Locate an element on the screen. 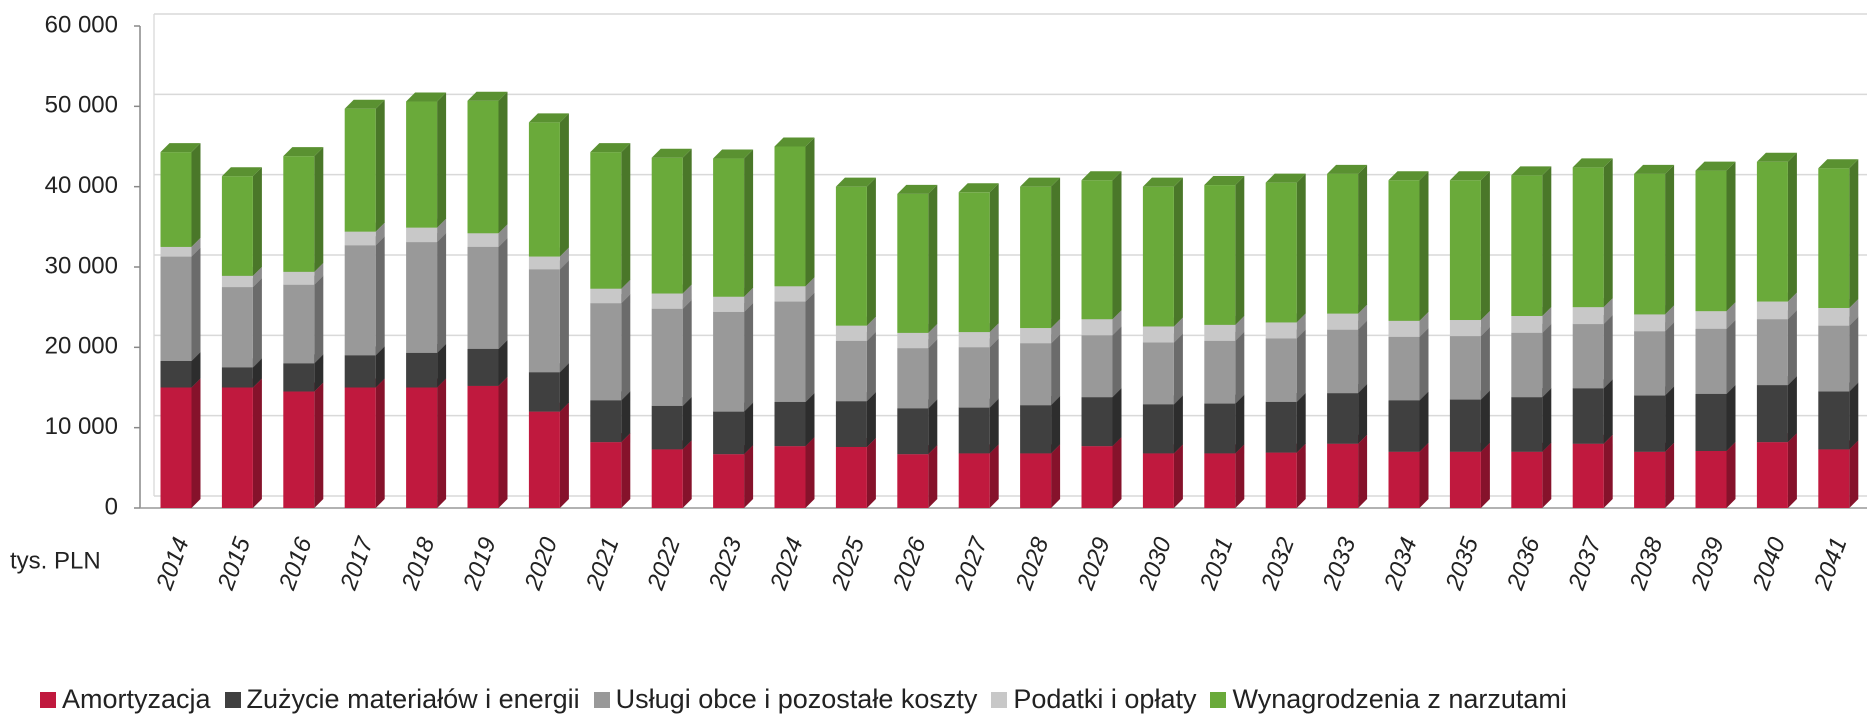 This screenshot has height=717, width=1867. x-tick-label: 2016 is located at coordinates (296, 563).